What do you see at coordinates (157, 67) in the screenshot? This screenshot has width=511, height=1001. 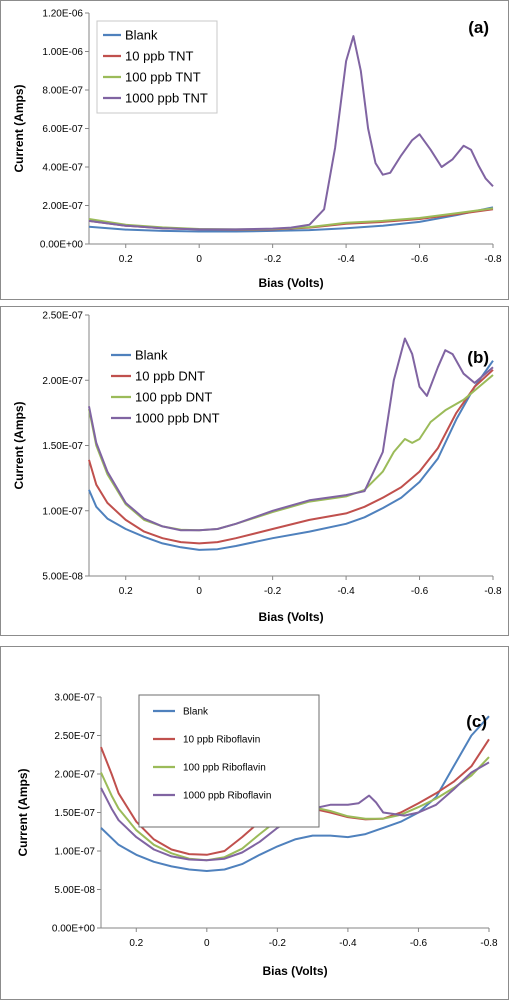 I see `legend: Blank 10 ppb TNT 100 ppb TNT 1000 ppb TNT` at bounding box center [157, 67].